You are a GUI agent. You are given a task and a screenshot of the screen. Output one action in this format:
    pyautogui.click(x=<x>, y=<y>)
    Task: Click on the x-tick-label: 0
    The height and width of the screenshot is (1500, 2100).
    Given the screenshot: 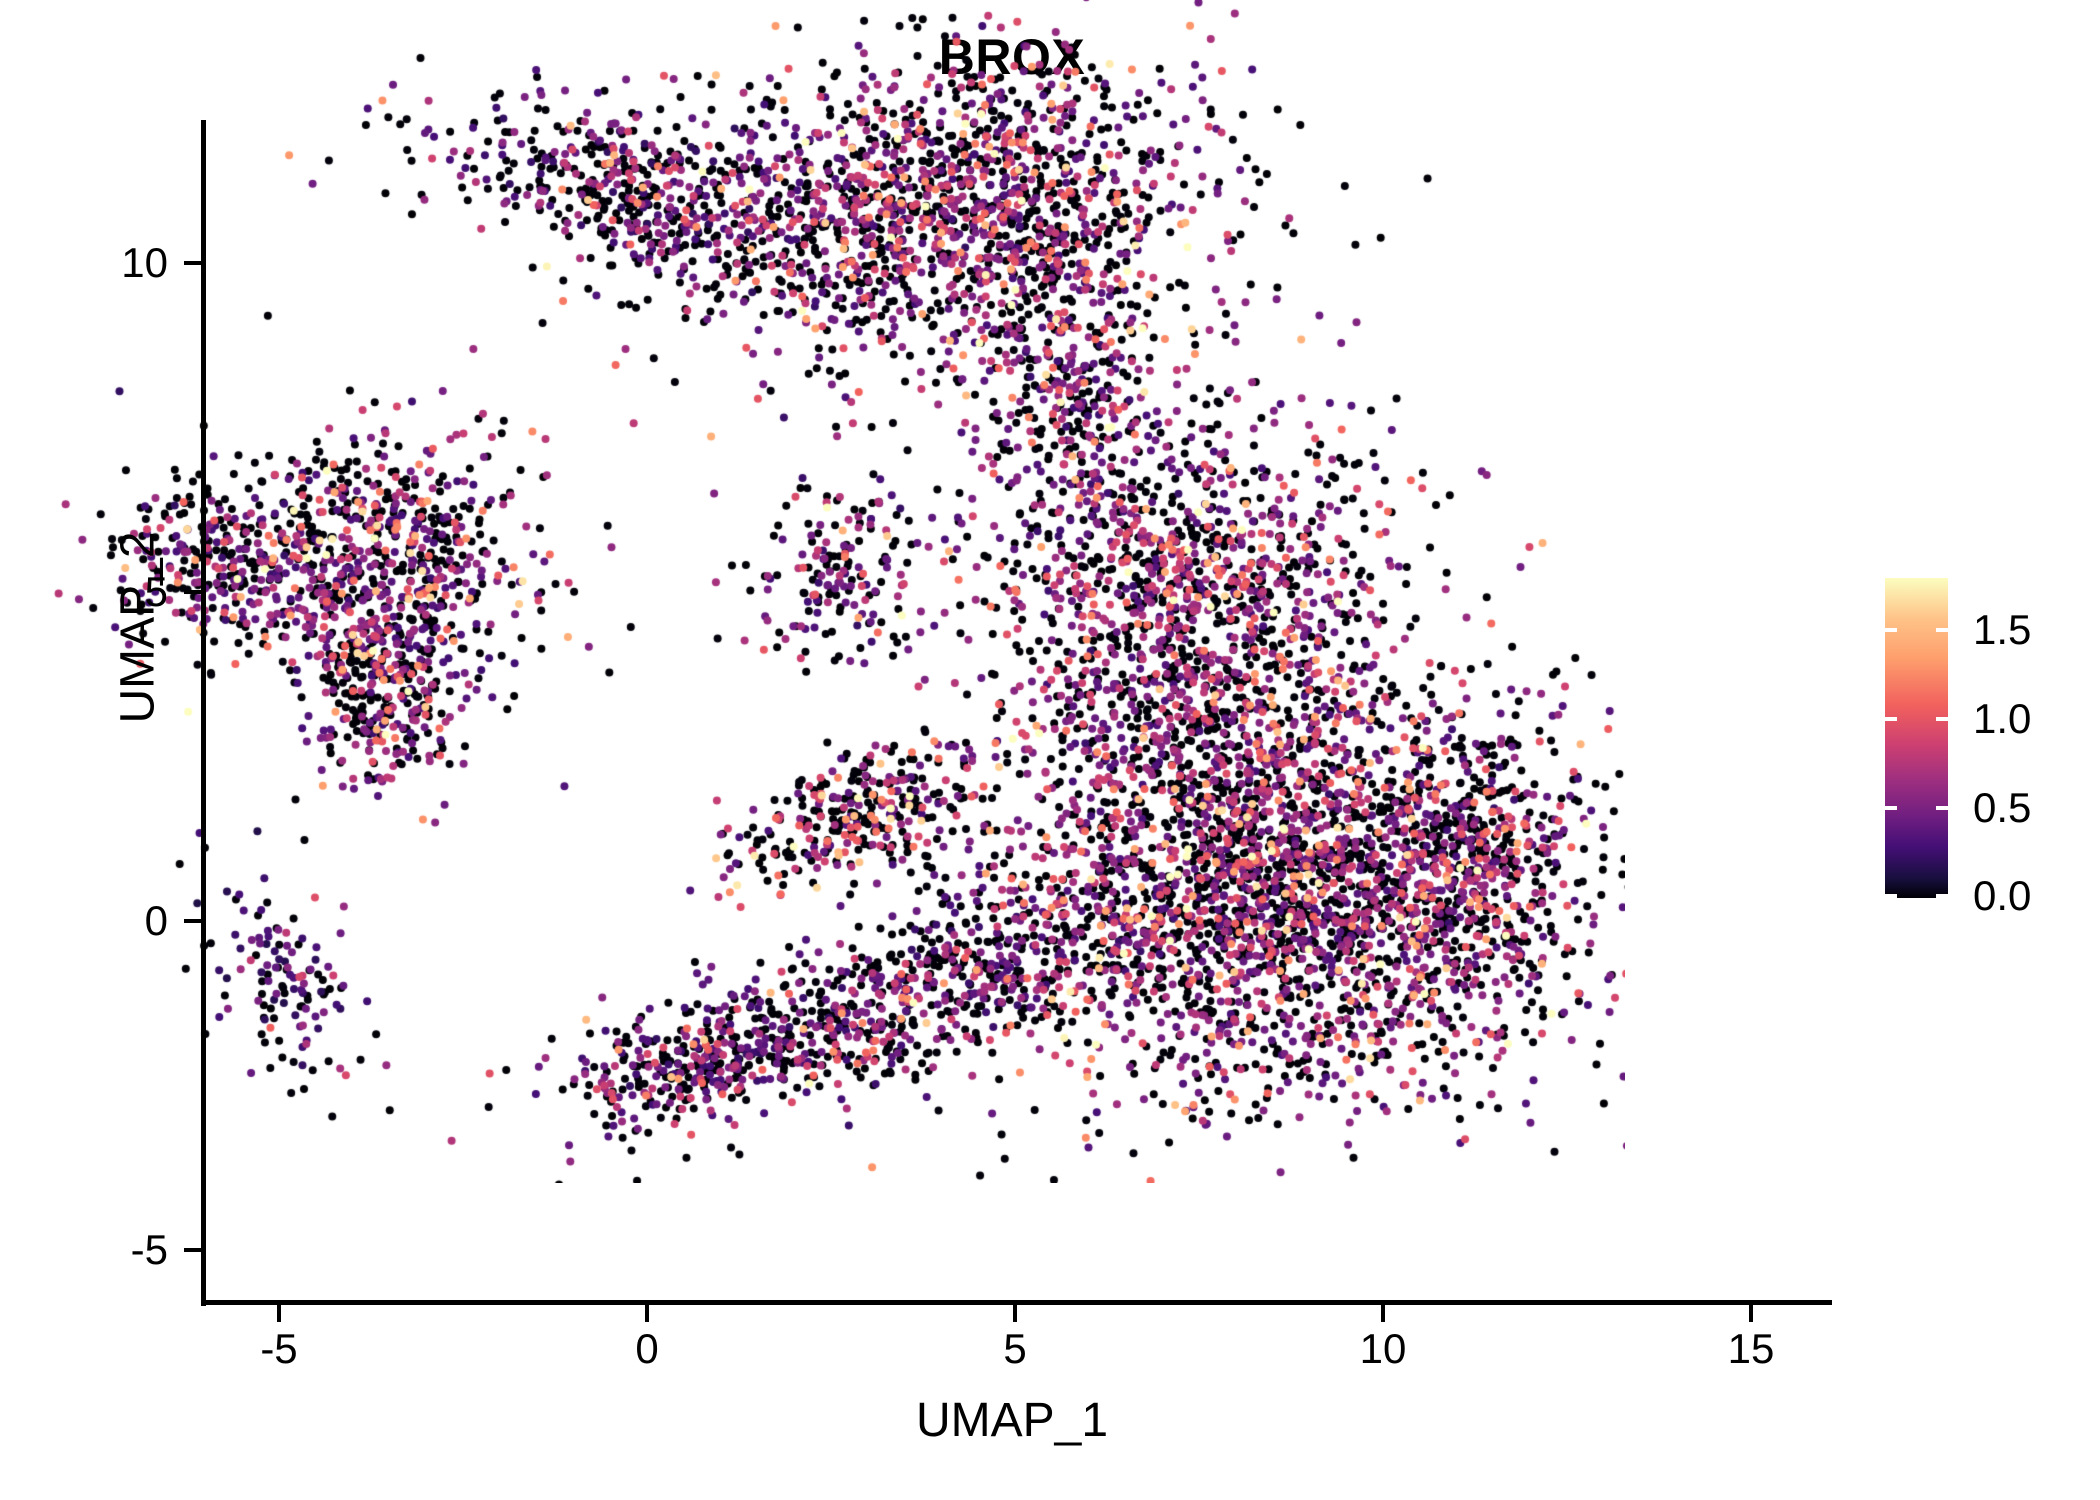 What is the action you would take?
    pyautogui.click(x=647, y=1348)
    